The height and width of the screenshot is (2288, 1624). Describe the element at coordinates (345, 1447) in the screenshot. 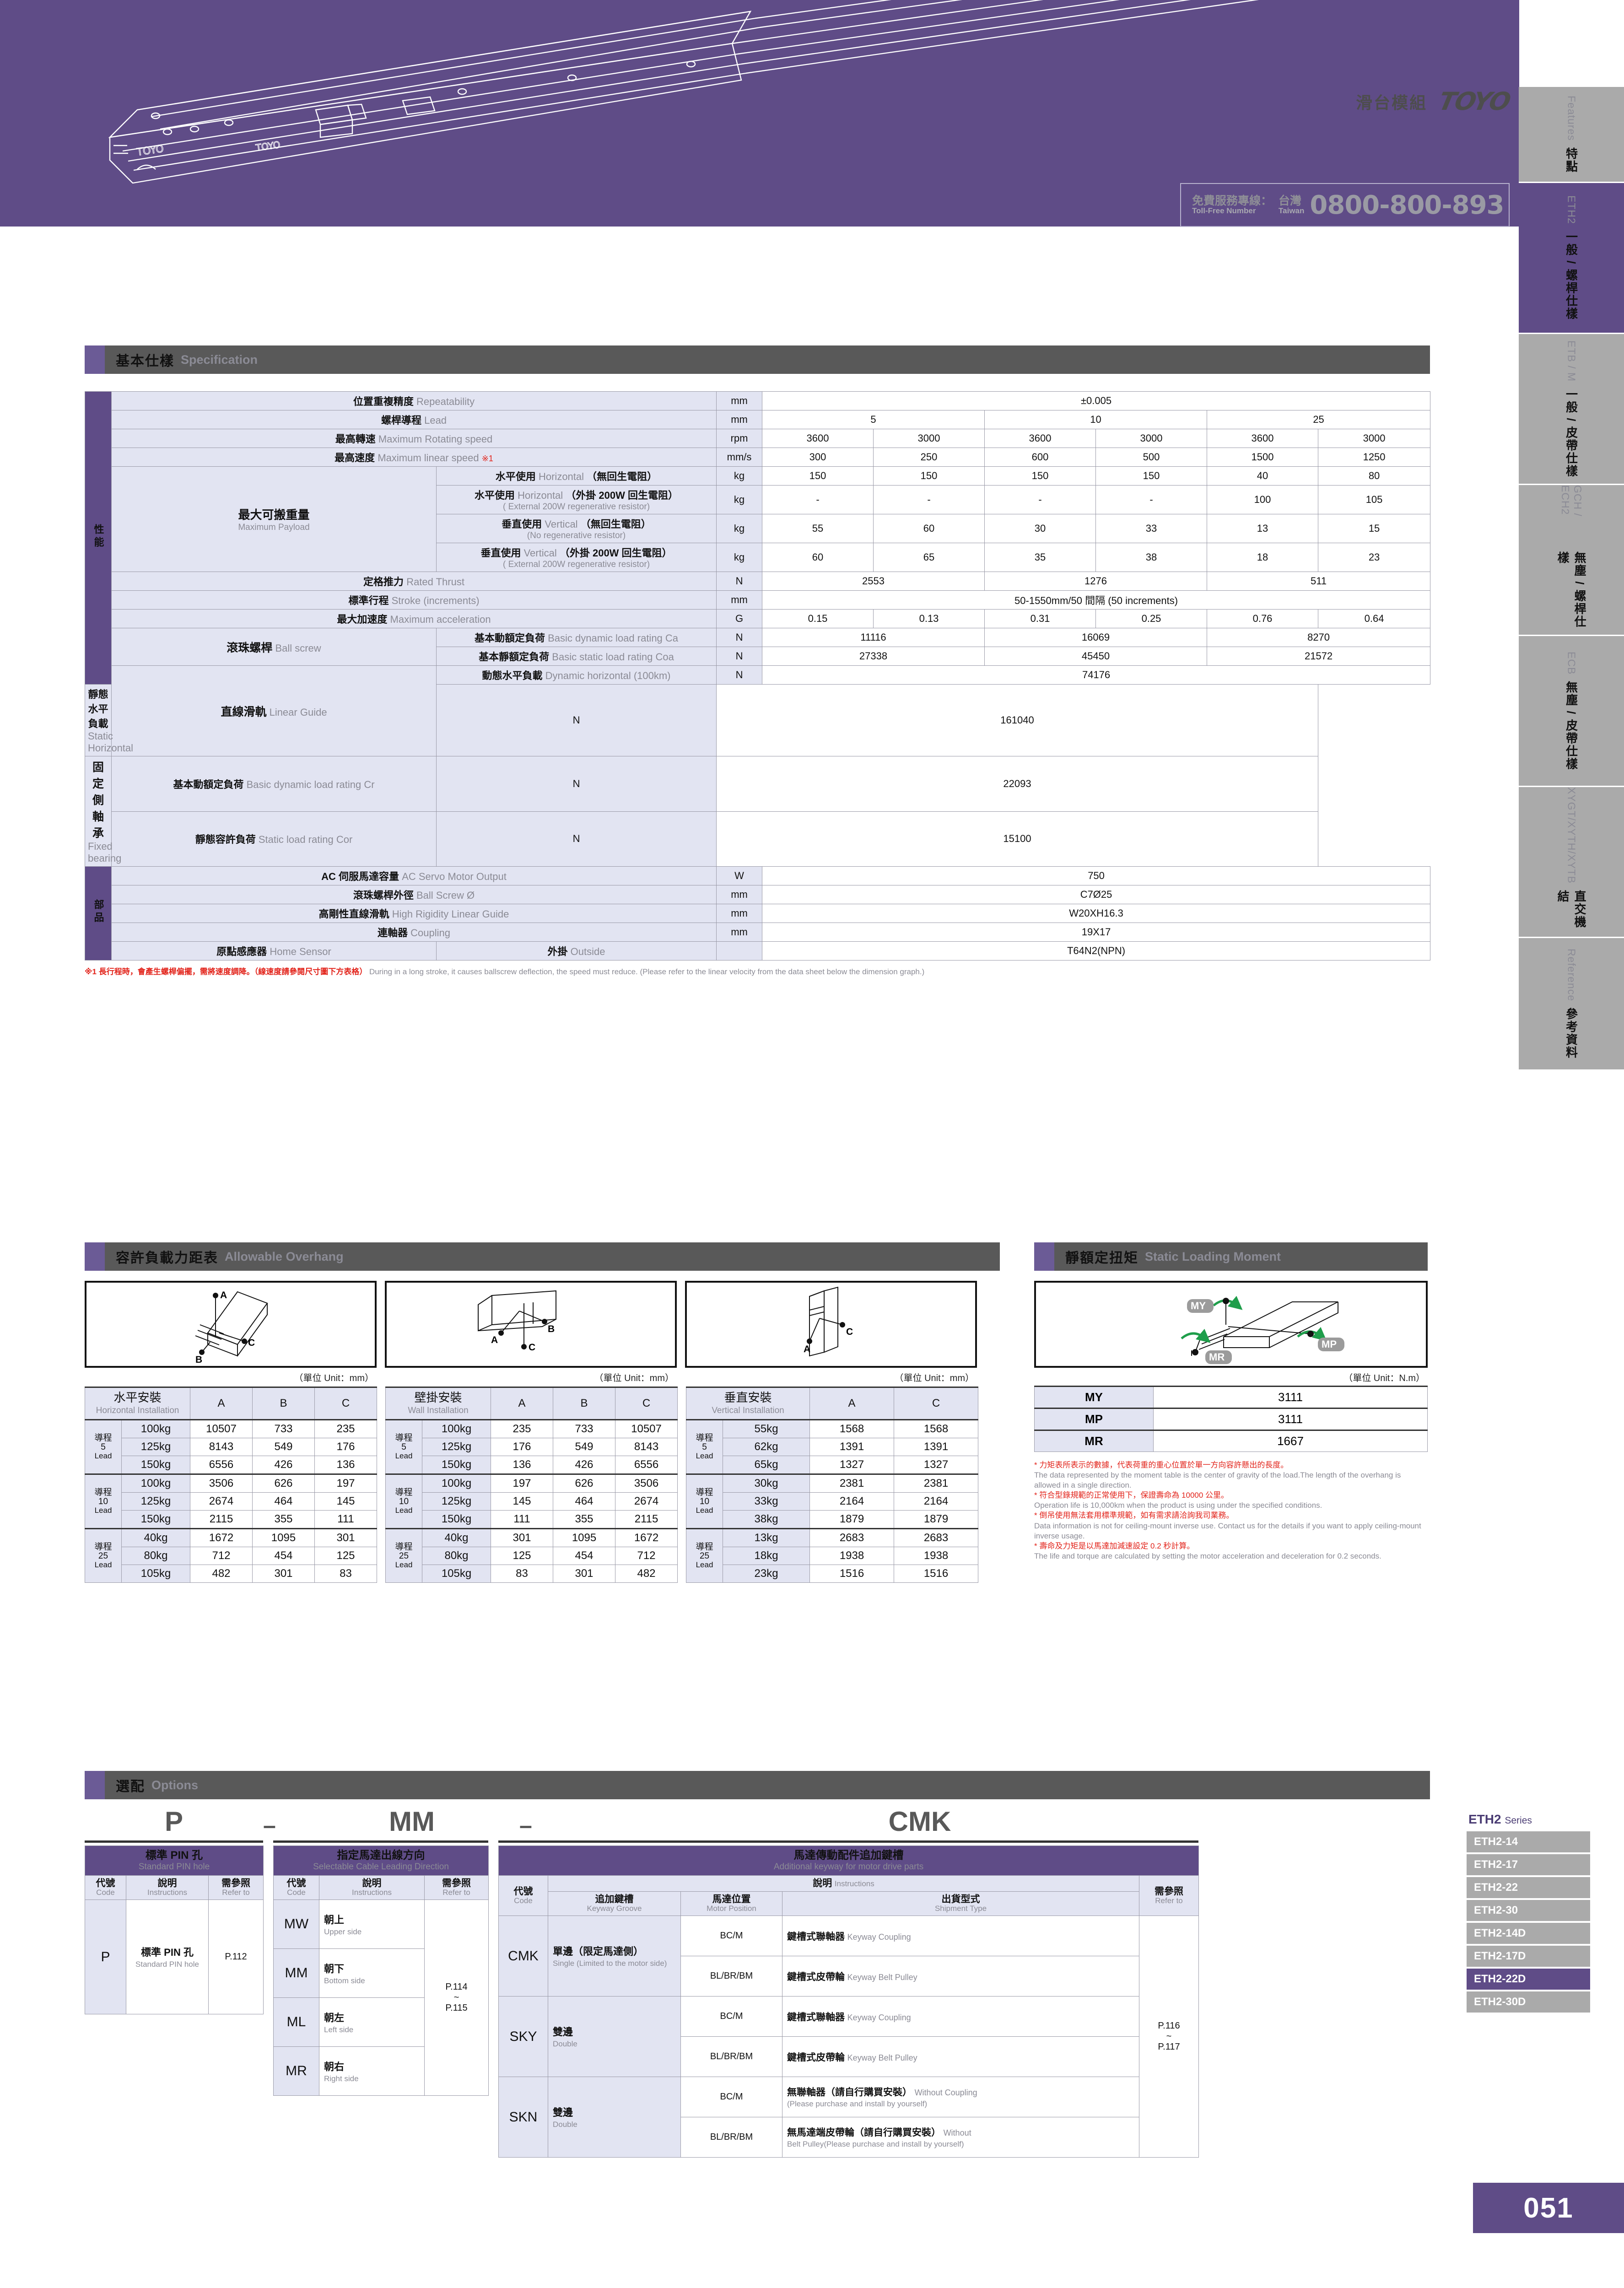

I see `overhang-value: 176` at that location.